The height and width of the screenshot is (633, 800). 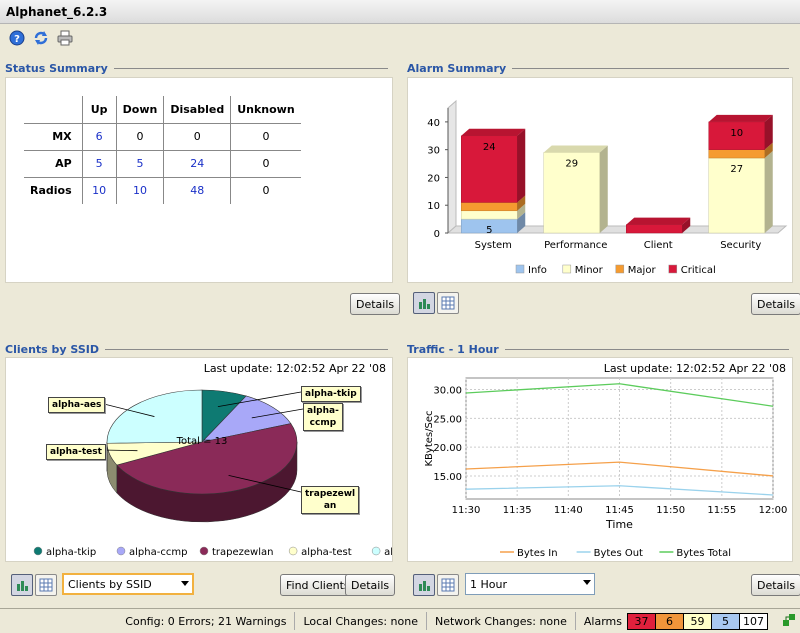 I want to click on data-label: 27, so click(x=736, y=169).